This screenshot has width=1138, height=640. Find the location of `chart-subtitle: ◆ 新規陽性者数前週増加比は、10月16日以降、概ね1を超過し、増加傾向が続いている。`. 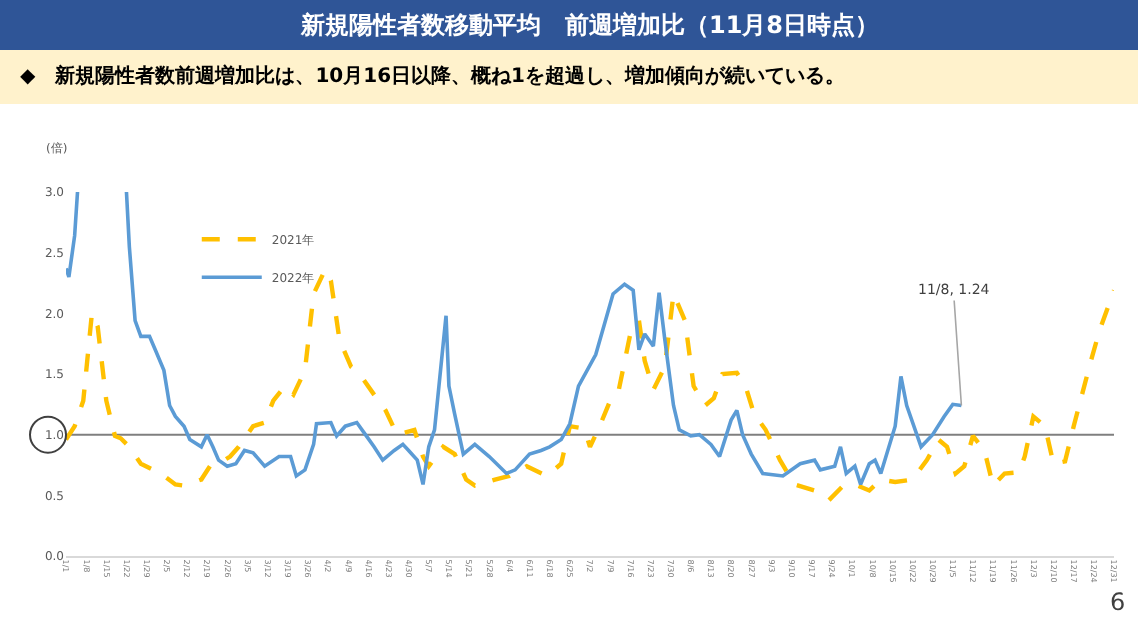

chart-subtitle: ◆ 新規陽性者数前週増加比は、10月16日以降、概ね1を超過し、増加傾向が続いている。 is located at coordinates (432, 76).